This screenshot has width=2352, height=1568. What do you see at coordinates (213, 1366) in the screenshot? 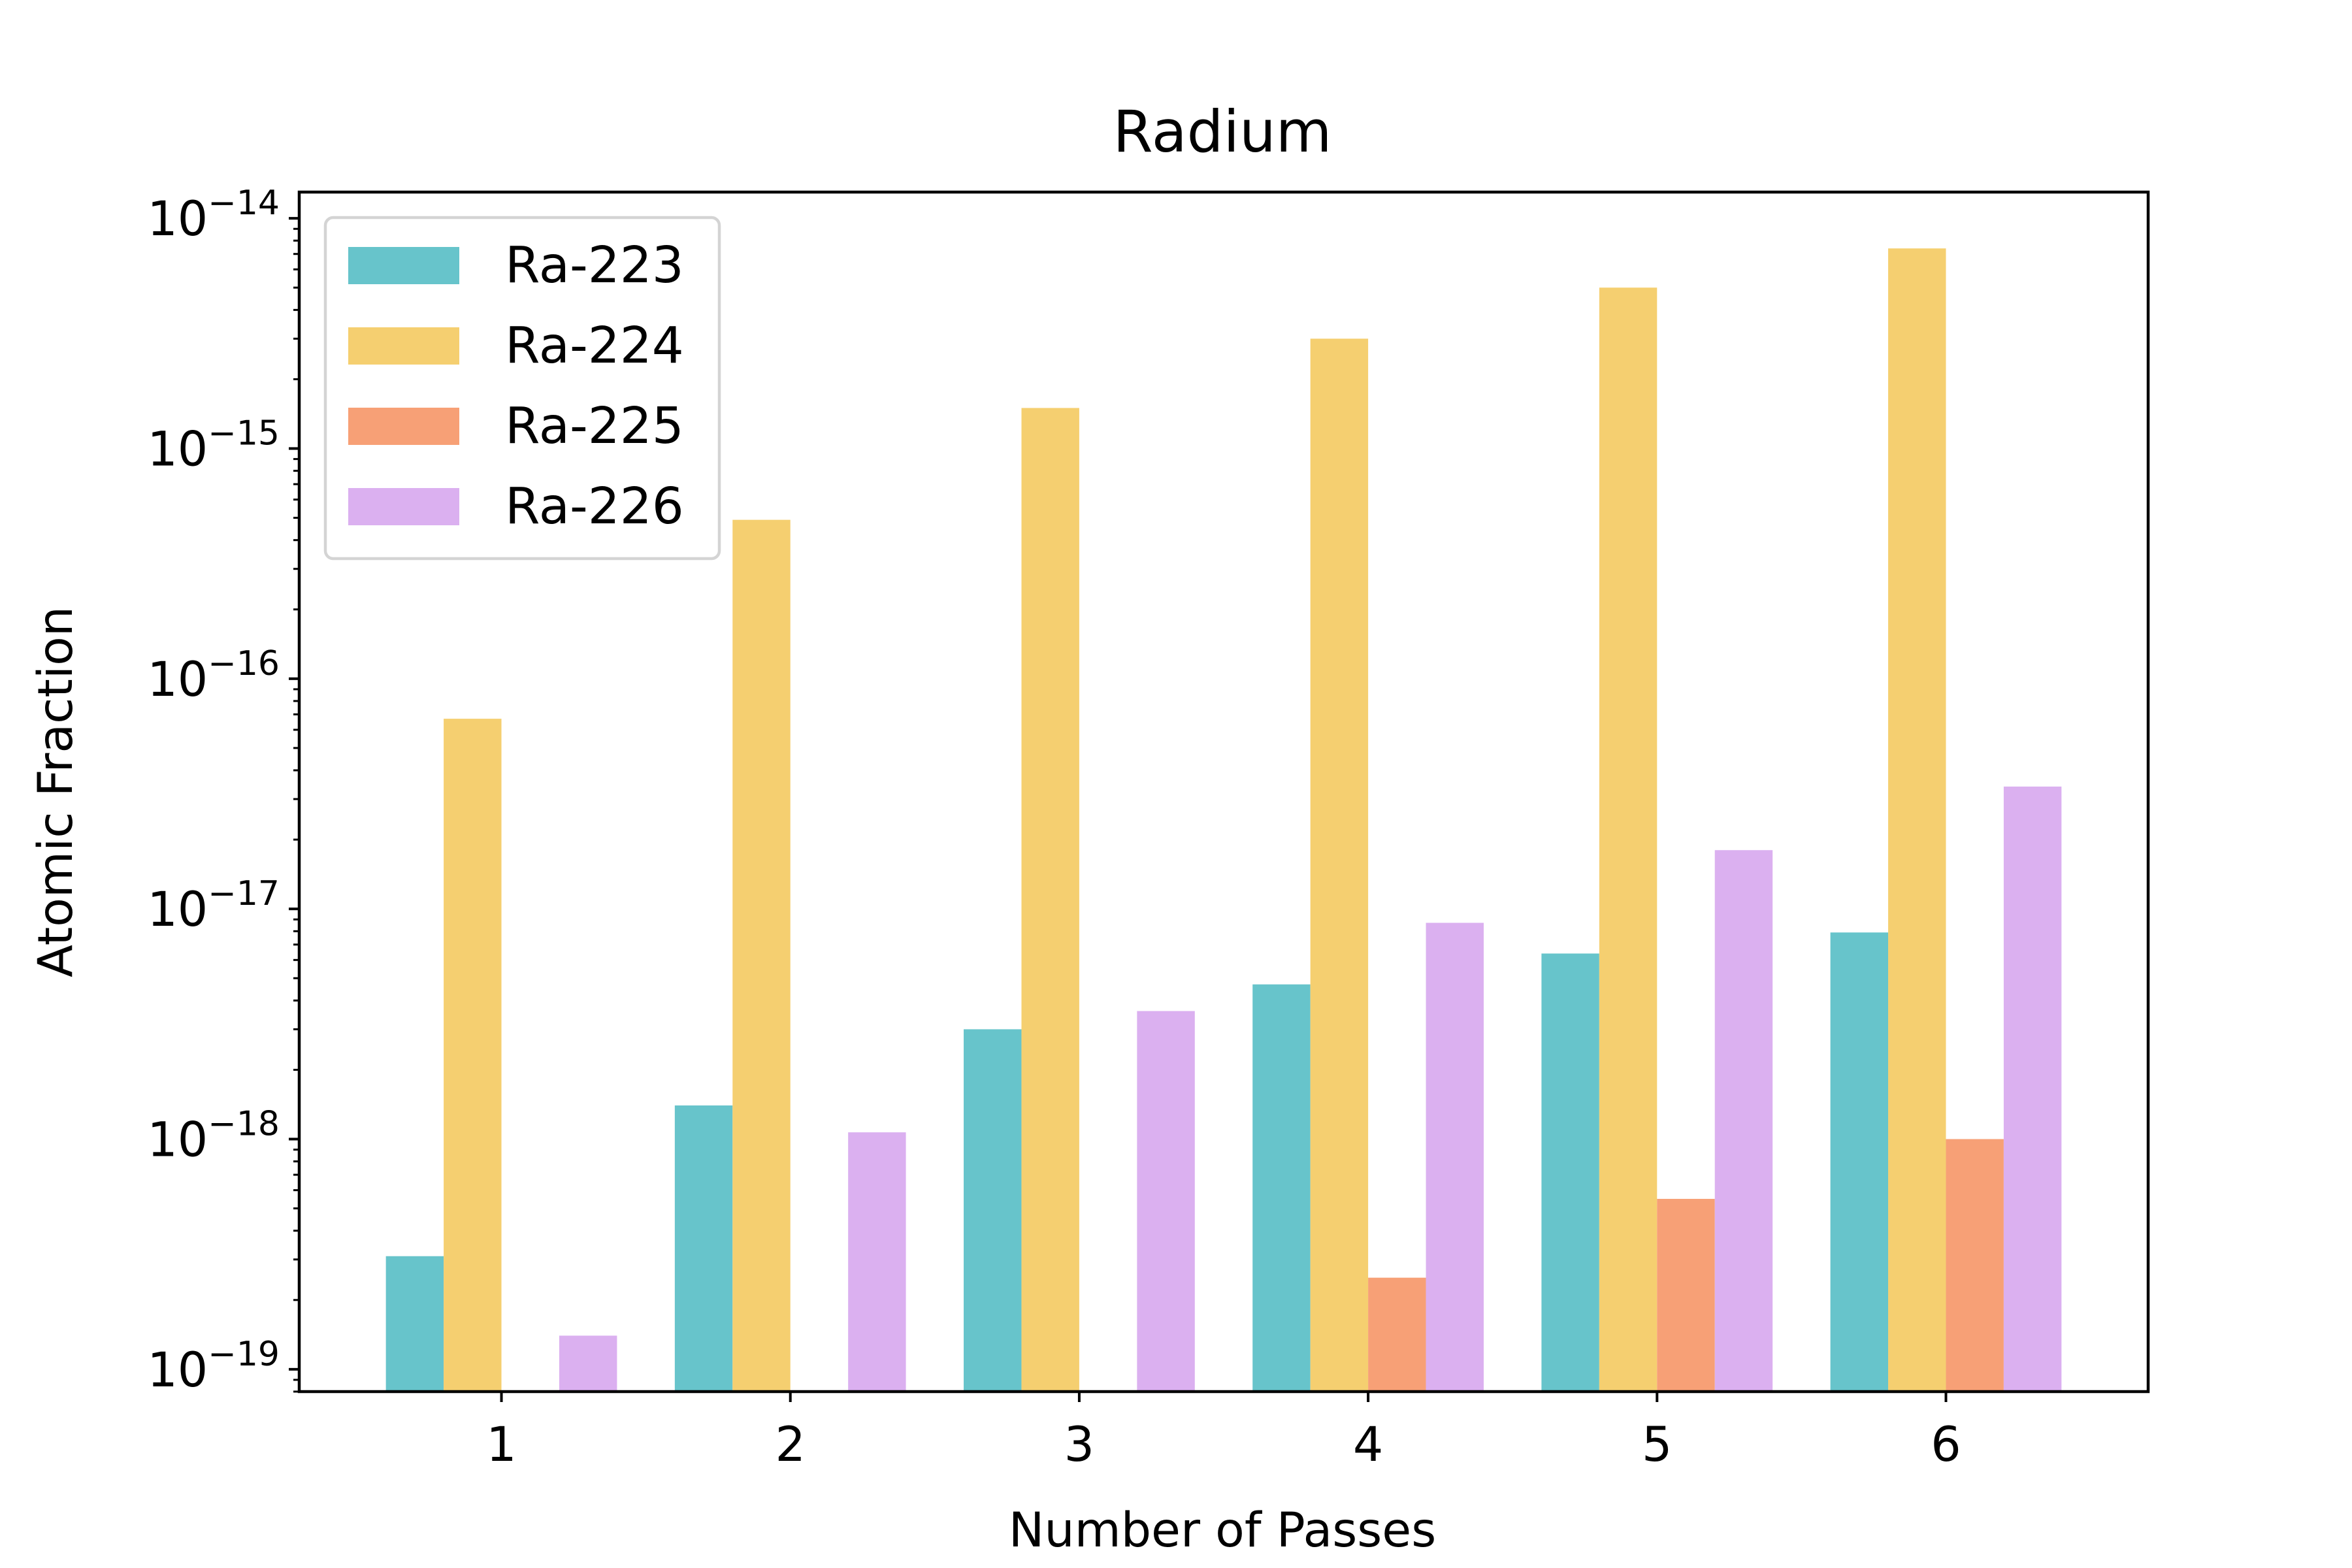
I see `y-tick-label: 10−19` at bounding box center [213, 1366].